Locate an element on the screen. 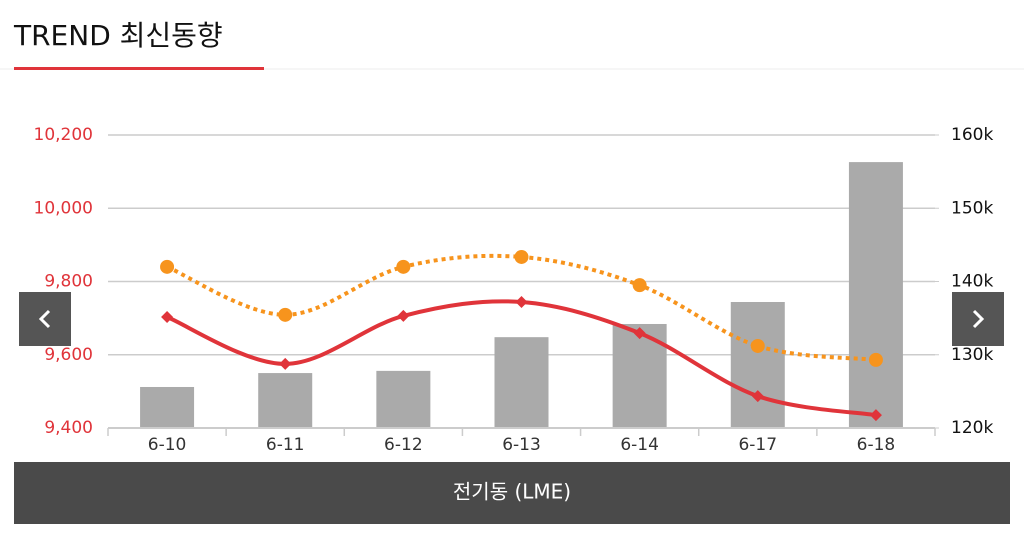 The height and width of the screenshot is (540, 1024). y2-tick-label: 150k is located at coordinates (972, 208).